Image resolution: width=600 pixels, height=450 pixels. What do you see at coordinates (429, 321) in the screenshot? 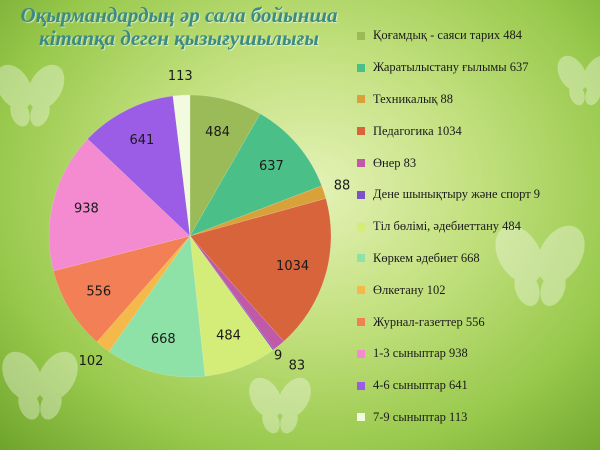
I see `legend-label: Журнал-газеттер 556` at bounding box center [429, 321].